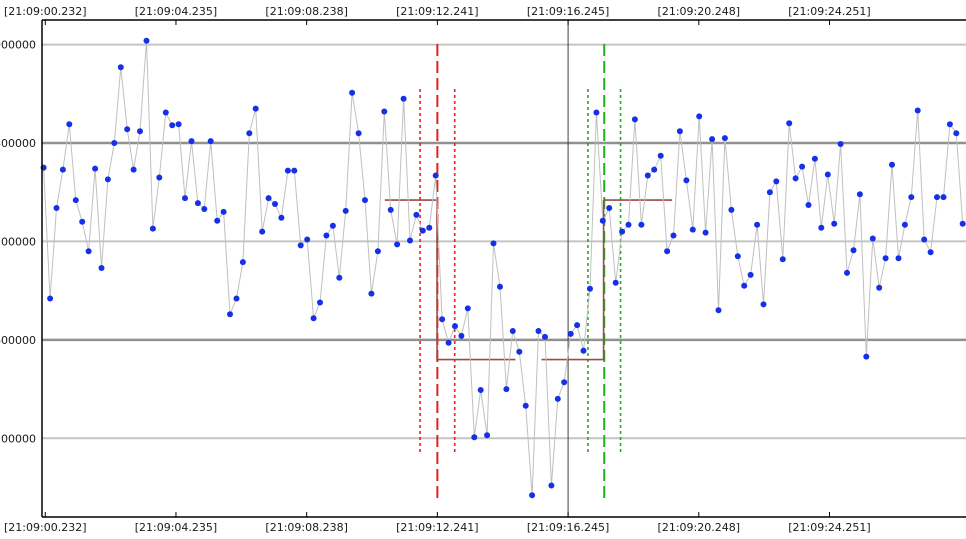  I want to click on x-tick-label-top: [21:09:16.245], so click(568, 11).